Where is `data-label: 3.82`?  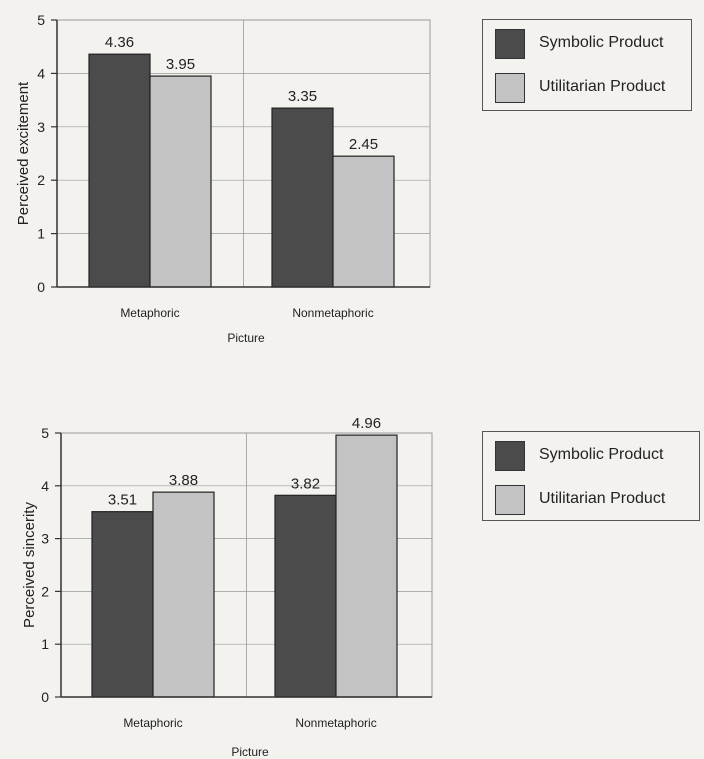
data-label: 3.82 is located at coordinates (305, 483).